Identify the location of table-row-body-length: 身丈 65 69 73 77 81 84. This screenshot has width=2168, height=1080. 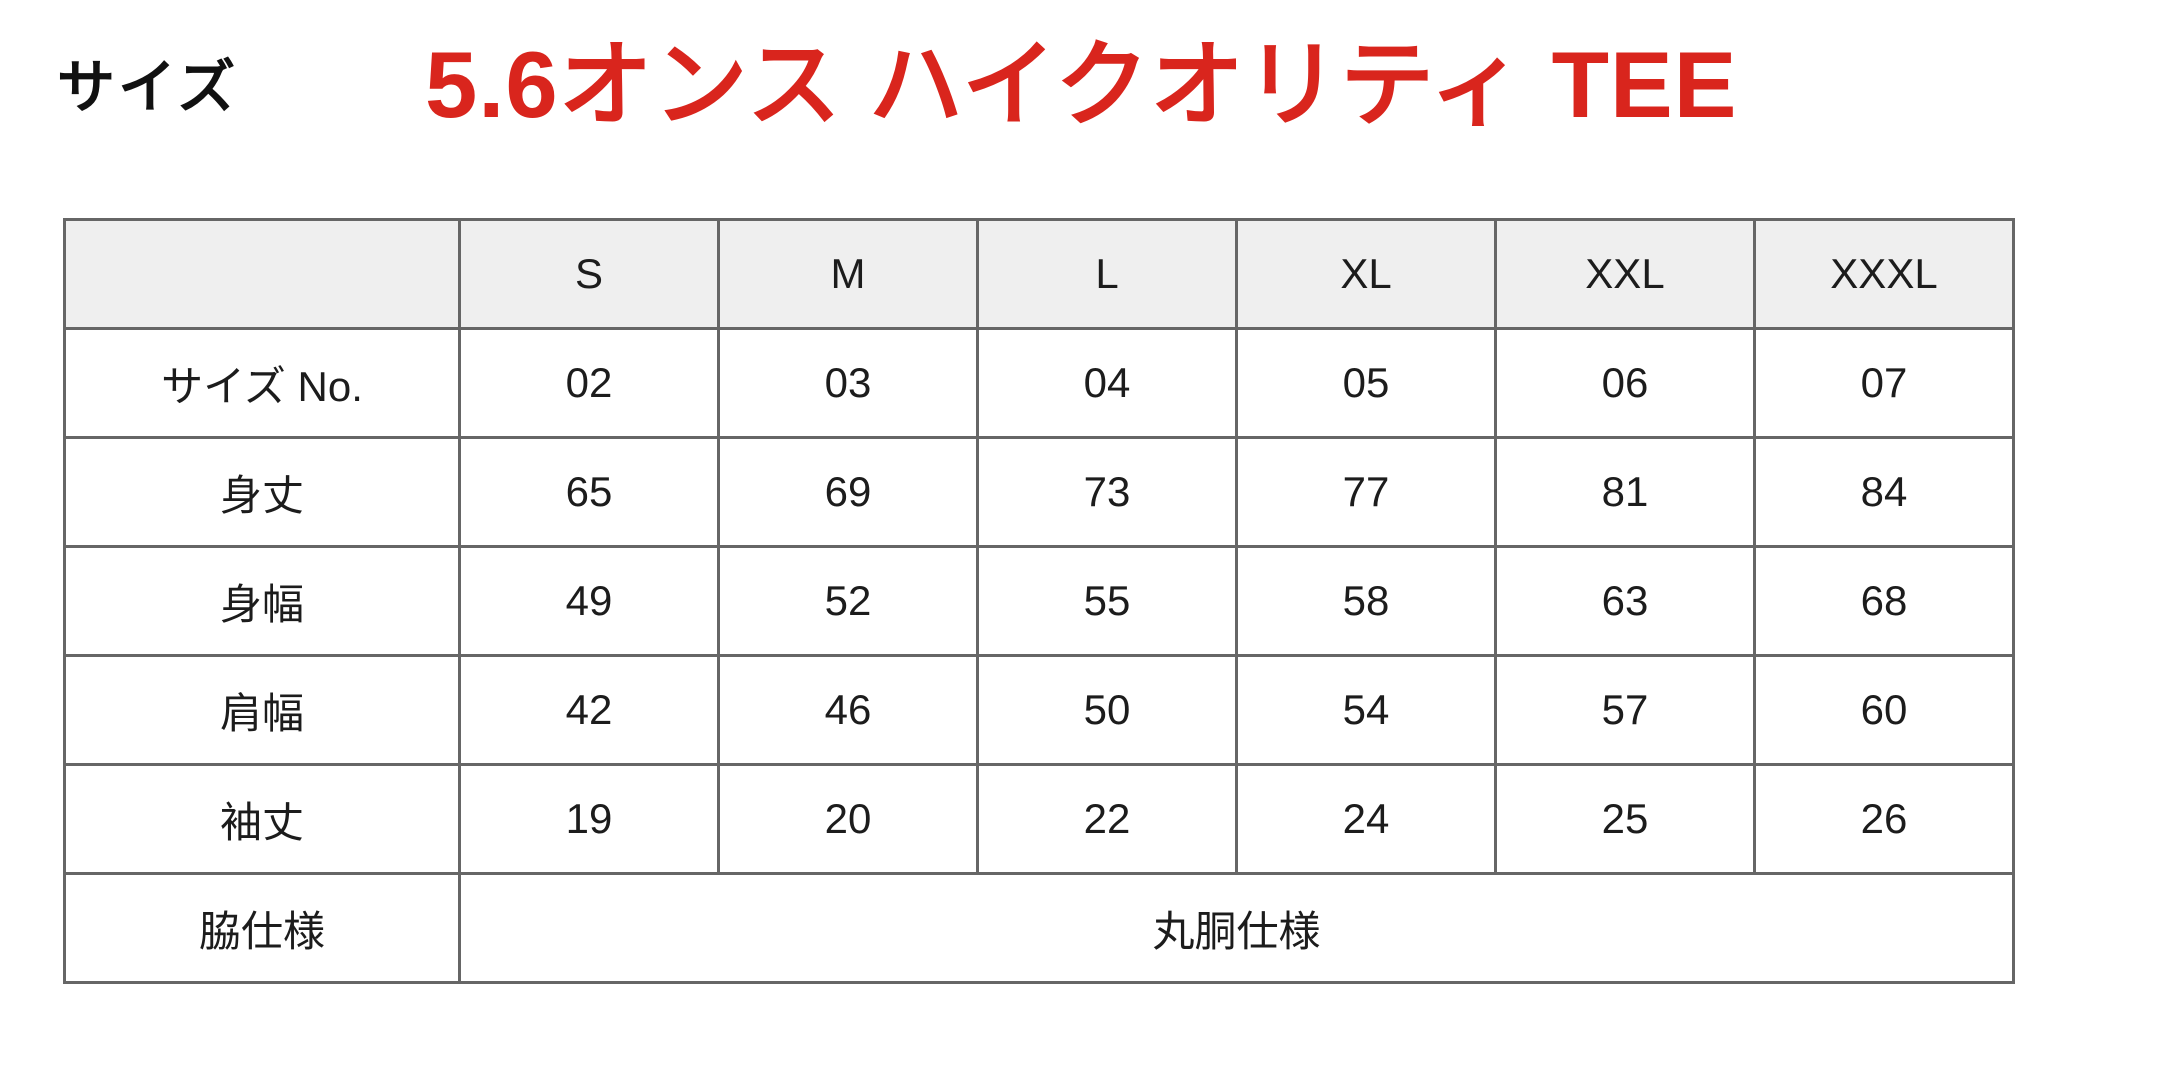
(1039, 492).